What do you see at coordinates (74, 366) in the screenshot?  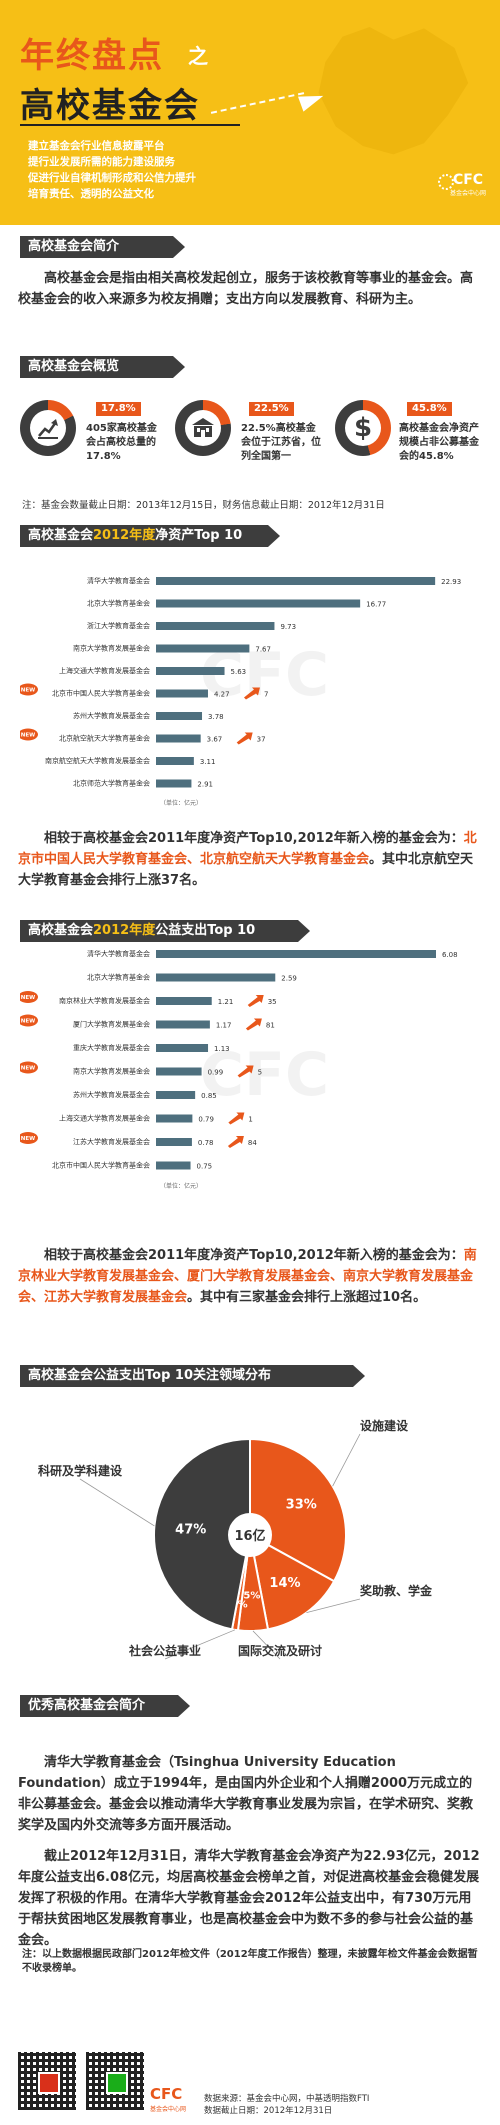 I see `overview-heading-text: 高校基金会概览` at bounding box center [74, 366].